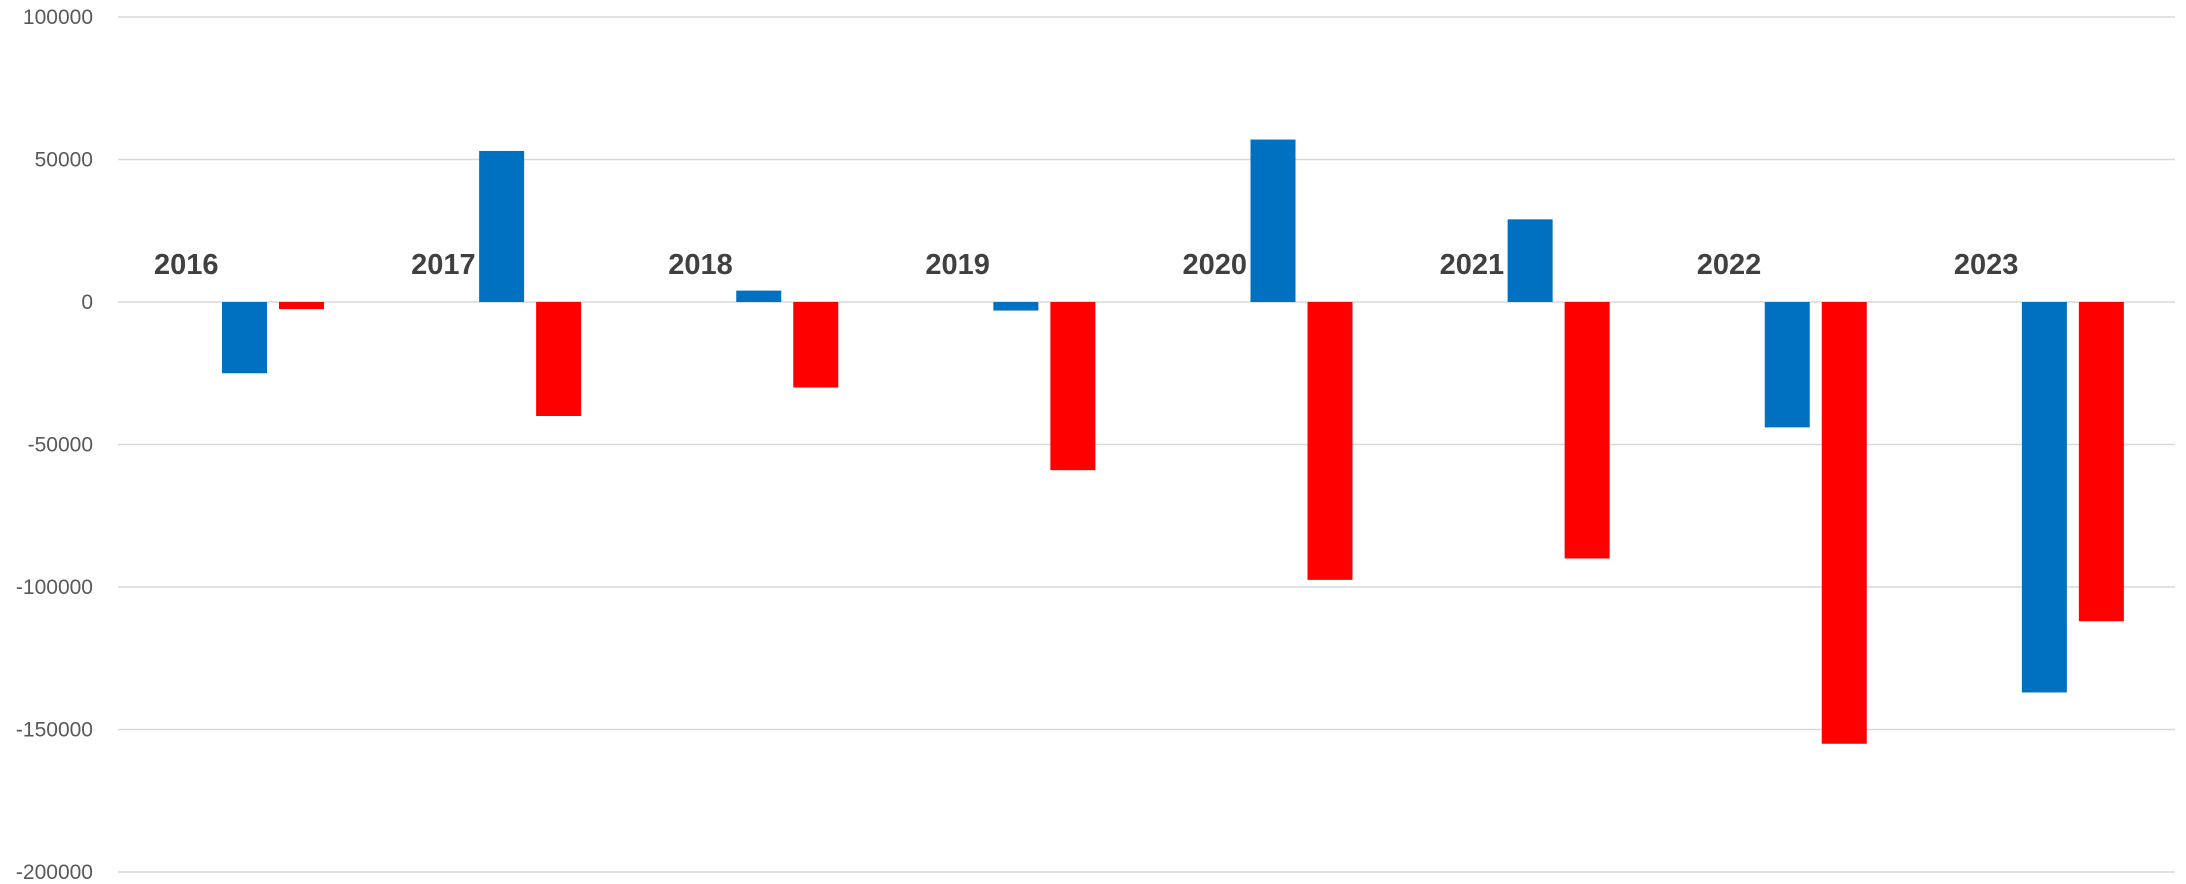 This screenshot has width=2186, height=884. I want to click on y-tick-label: 100000, so click(58, 17).